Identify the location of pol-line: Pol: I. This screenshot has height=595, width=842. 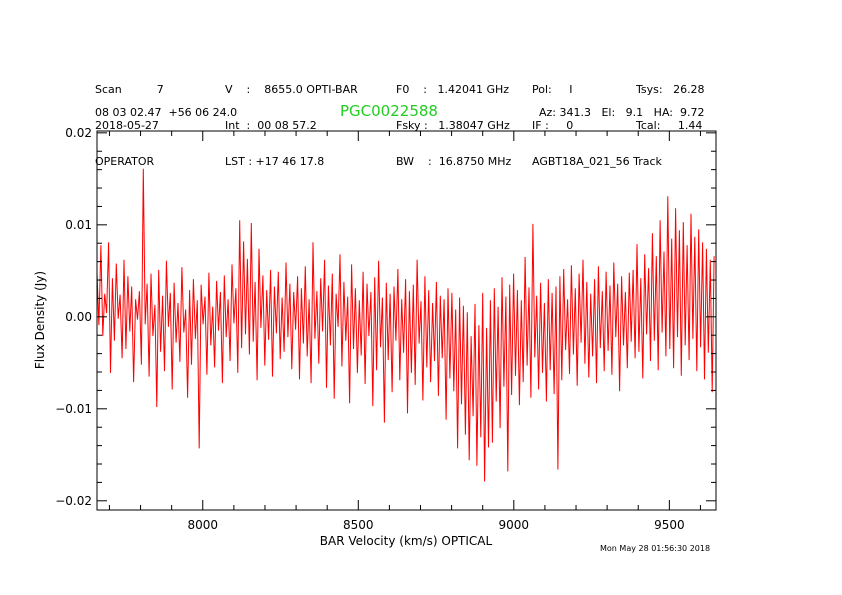
(552, 89).